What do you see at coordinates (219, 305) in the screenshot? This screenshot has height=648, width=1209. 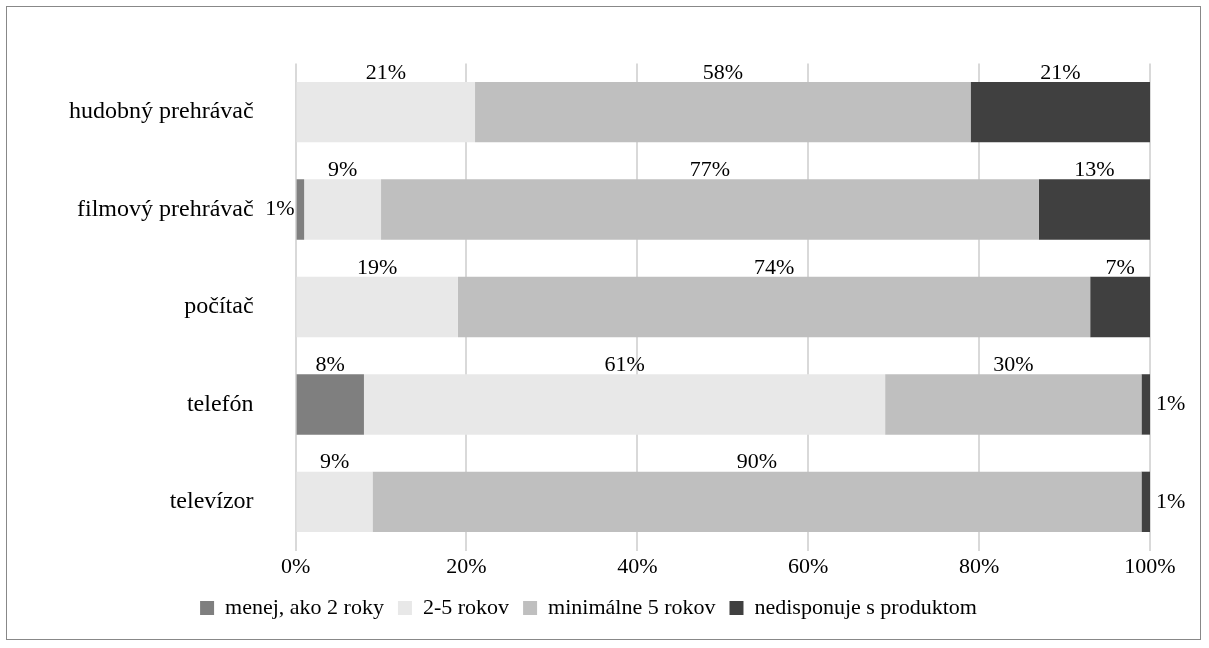 I see `y-tick-label: počítač` at bounding box center [219, 305].